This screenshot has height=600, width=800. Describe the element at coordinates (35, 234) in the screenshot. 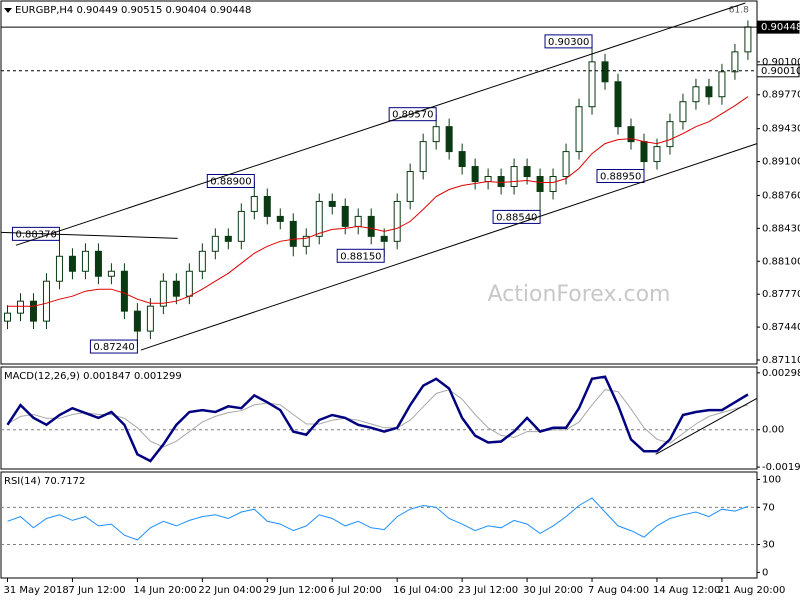

I see `annotation-label: 0.88370` at that location.